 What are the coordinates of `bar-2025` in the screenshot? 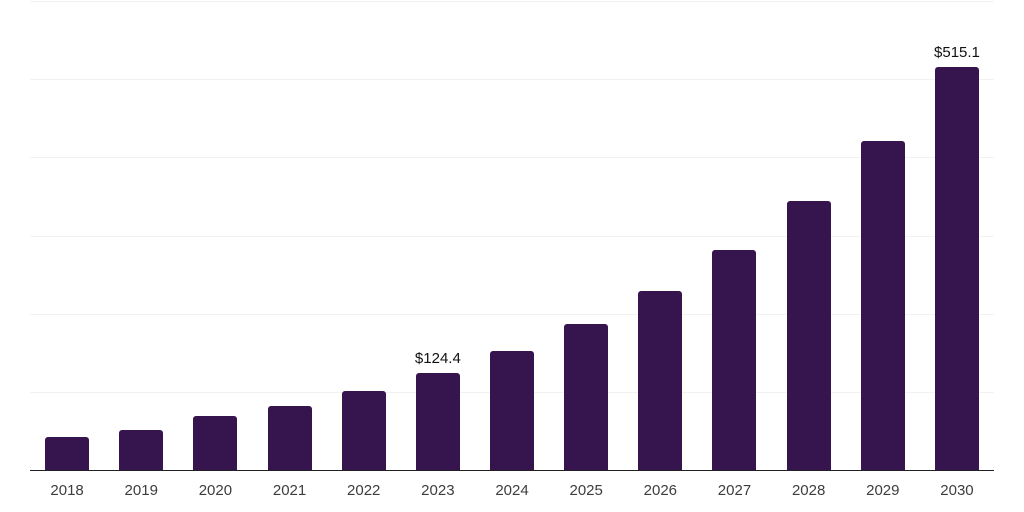 It's located at (586, 397).